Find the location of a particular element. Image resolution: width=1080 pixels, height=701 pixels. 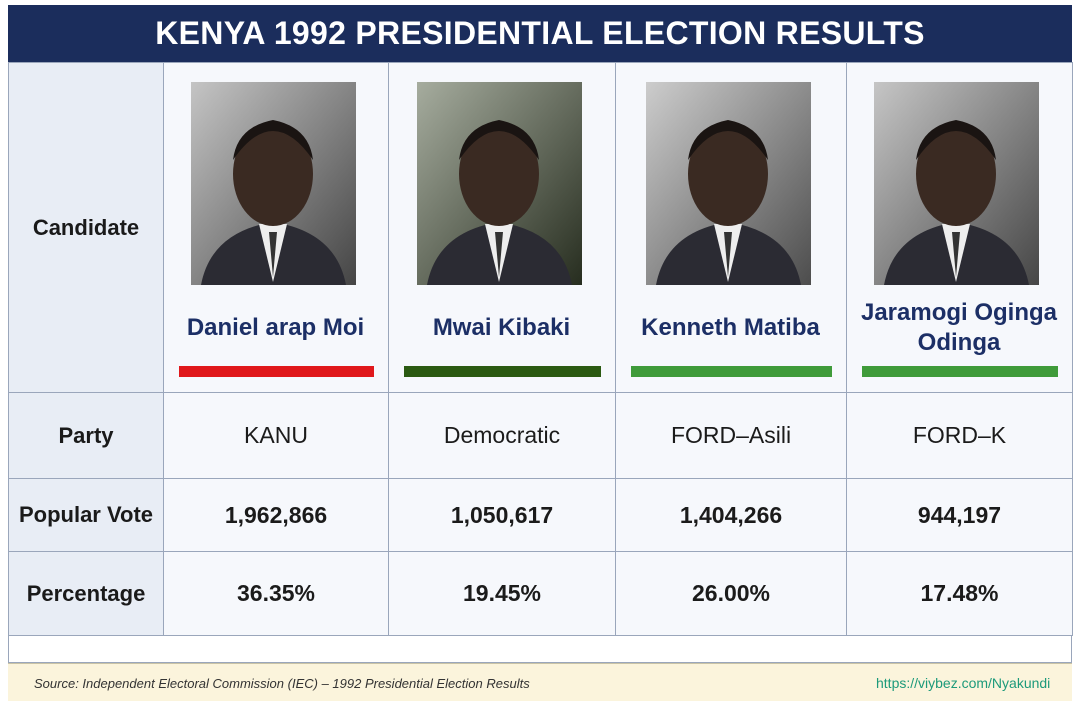

party: FORD–Asili is located at coordinates (731, 435).